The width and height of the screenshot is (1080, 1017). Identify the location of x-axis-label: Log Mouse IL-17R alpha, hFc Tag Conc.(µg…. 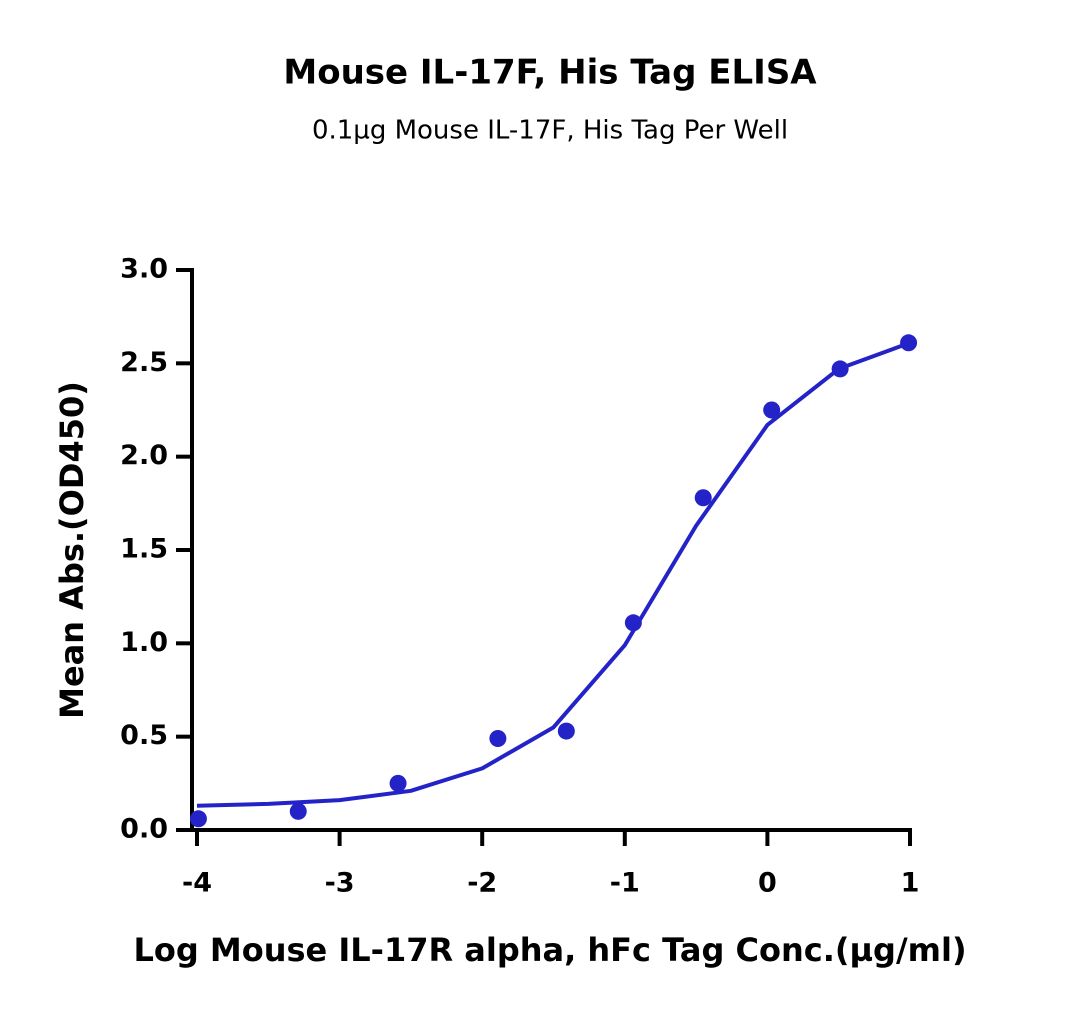
(549, 950).